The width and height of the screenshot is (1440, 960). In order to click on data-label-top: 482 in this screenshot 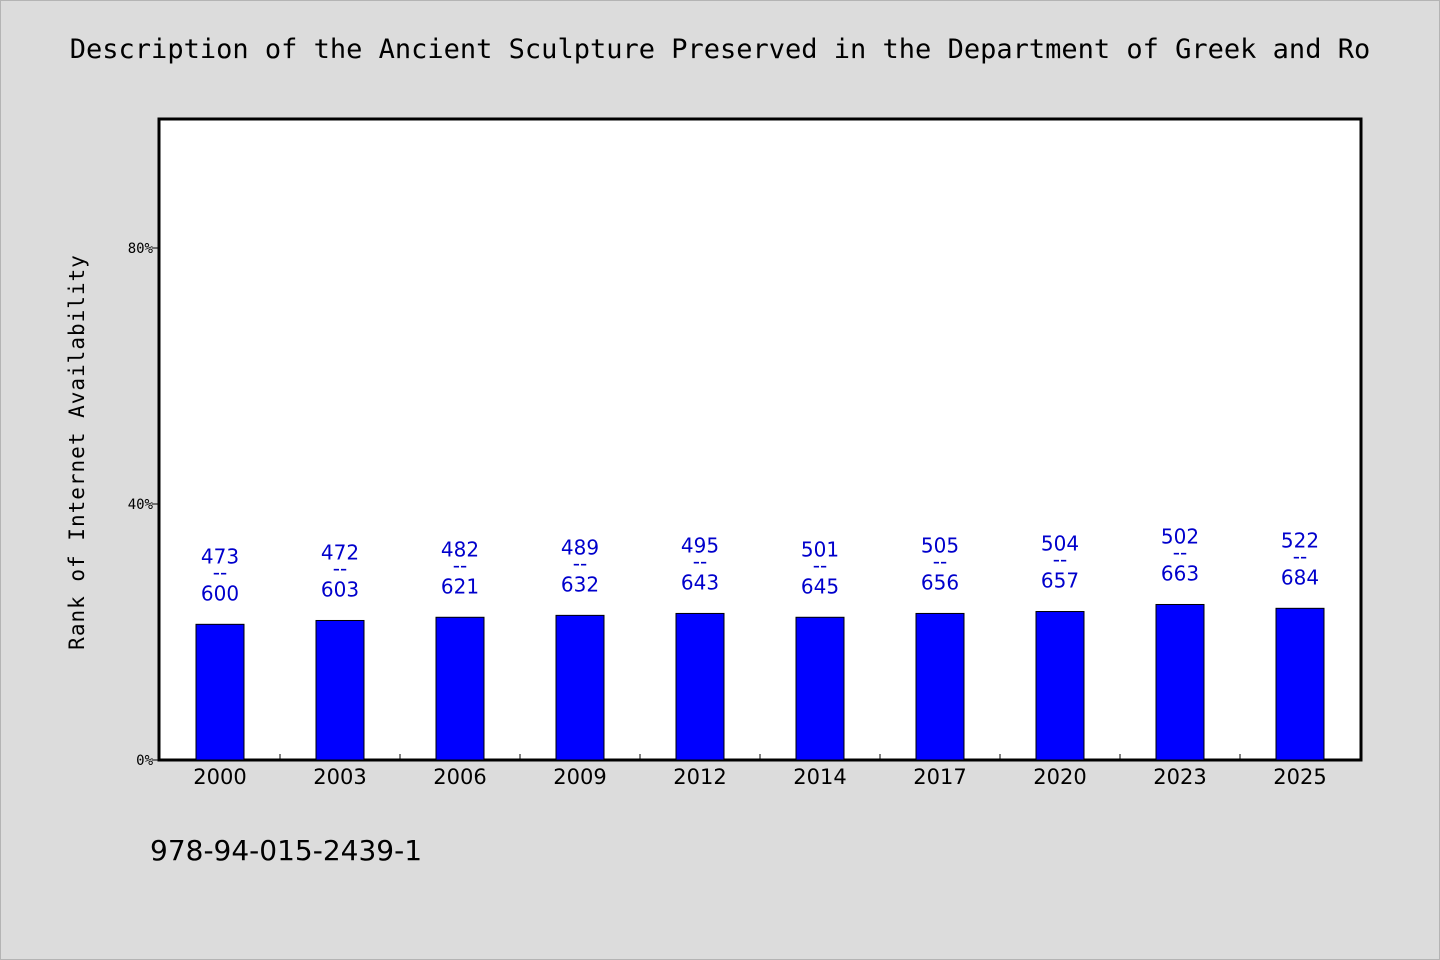, I will do `click(460, 549)`.